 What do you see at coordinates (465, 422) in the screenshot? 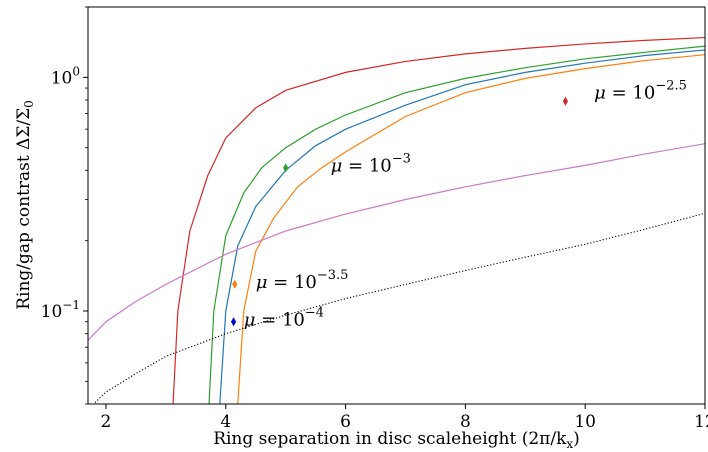
I see `x-tick-label-3: 8` at bounding box center [465, 422].